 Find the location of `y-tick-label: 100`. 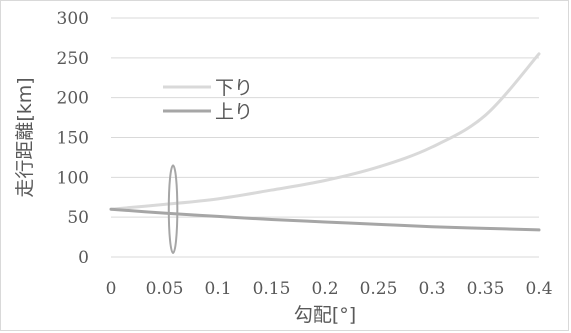

y-tick-label: 100 is located at coordinates (73, 178).